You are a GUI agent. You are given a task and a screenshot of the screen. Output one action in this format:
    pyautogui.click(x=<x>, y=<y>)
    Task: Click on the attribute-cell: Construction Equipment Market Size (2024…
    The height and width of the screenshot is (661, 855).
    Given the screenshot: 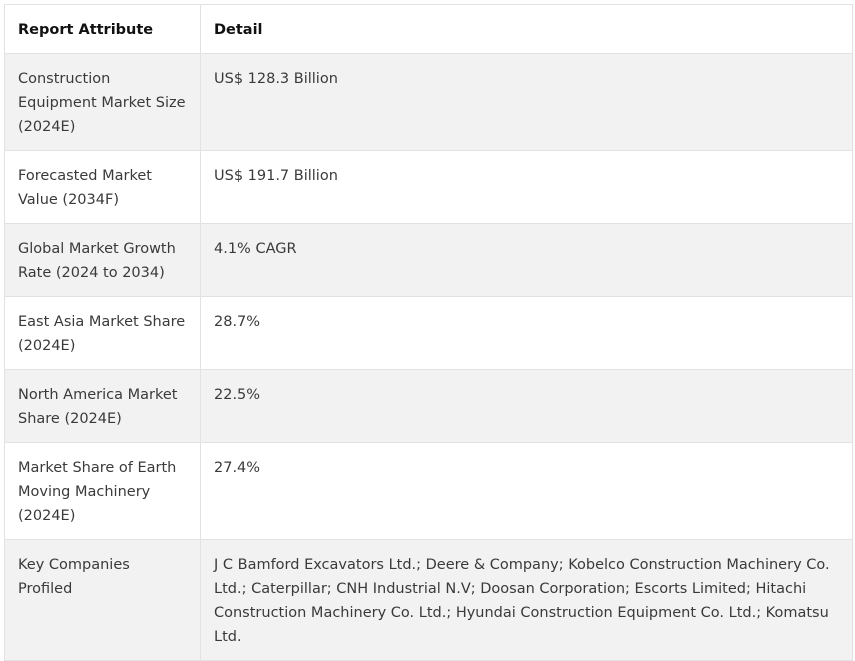 What is the action you would take?
    pyautogui.click(x=102, y=102)
    